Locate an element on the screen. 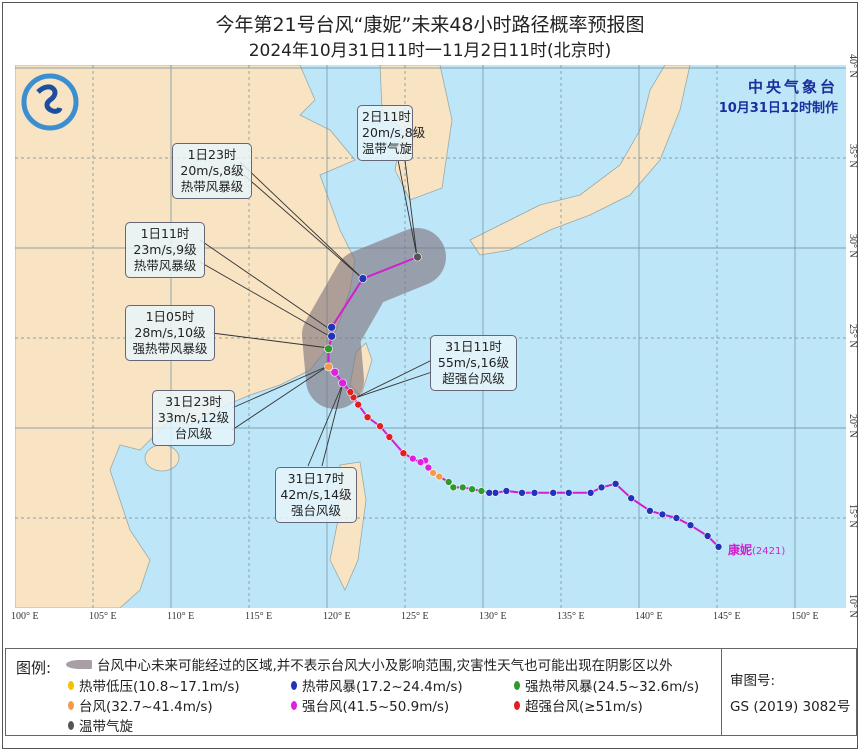 This screenshot has width=860, height=753. storm-code: (2421) is located at coordinates (769, 551).